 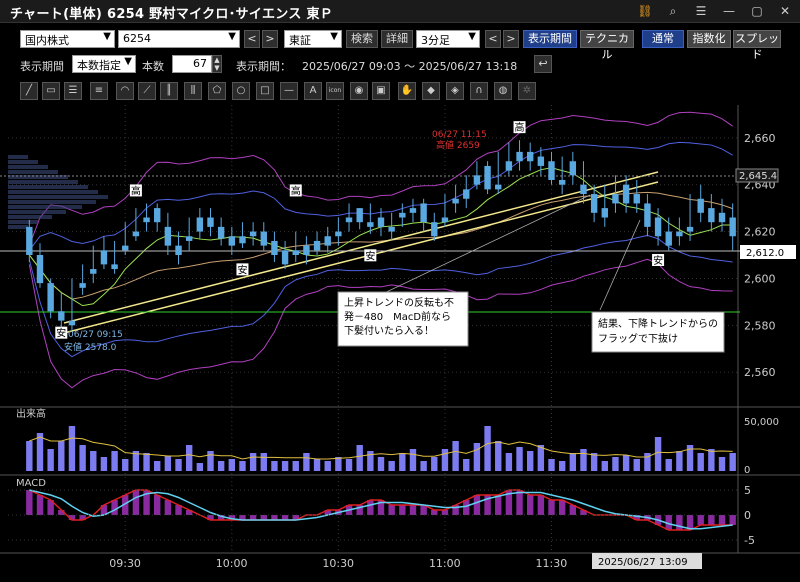 What do you see at coordinates (200, 63) in the screenshot?
I see `count-value: 67` at bounding box center [200, 63].